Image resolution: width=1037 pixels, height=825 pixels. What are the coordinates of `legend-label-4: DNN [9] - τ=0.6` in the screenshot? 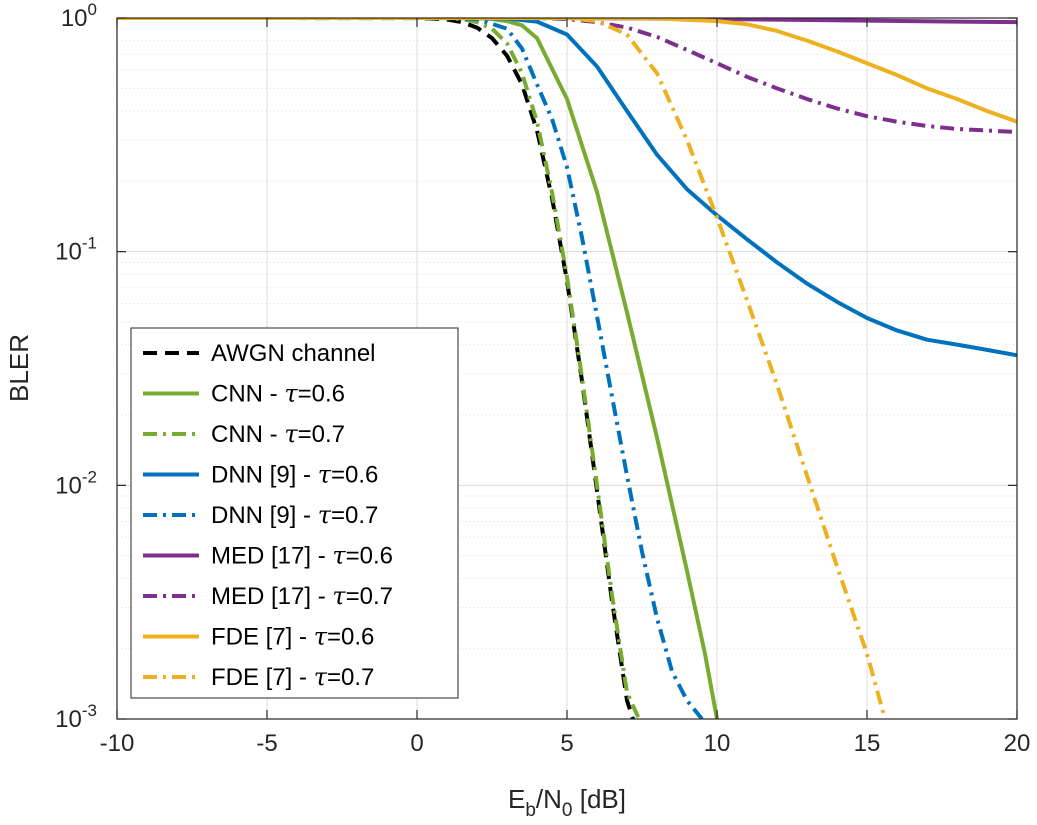 It's located at (294, 475).